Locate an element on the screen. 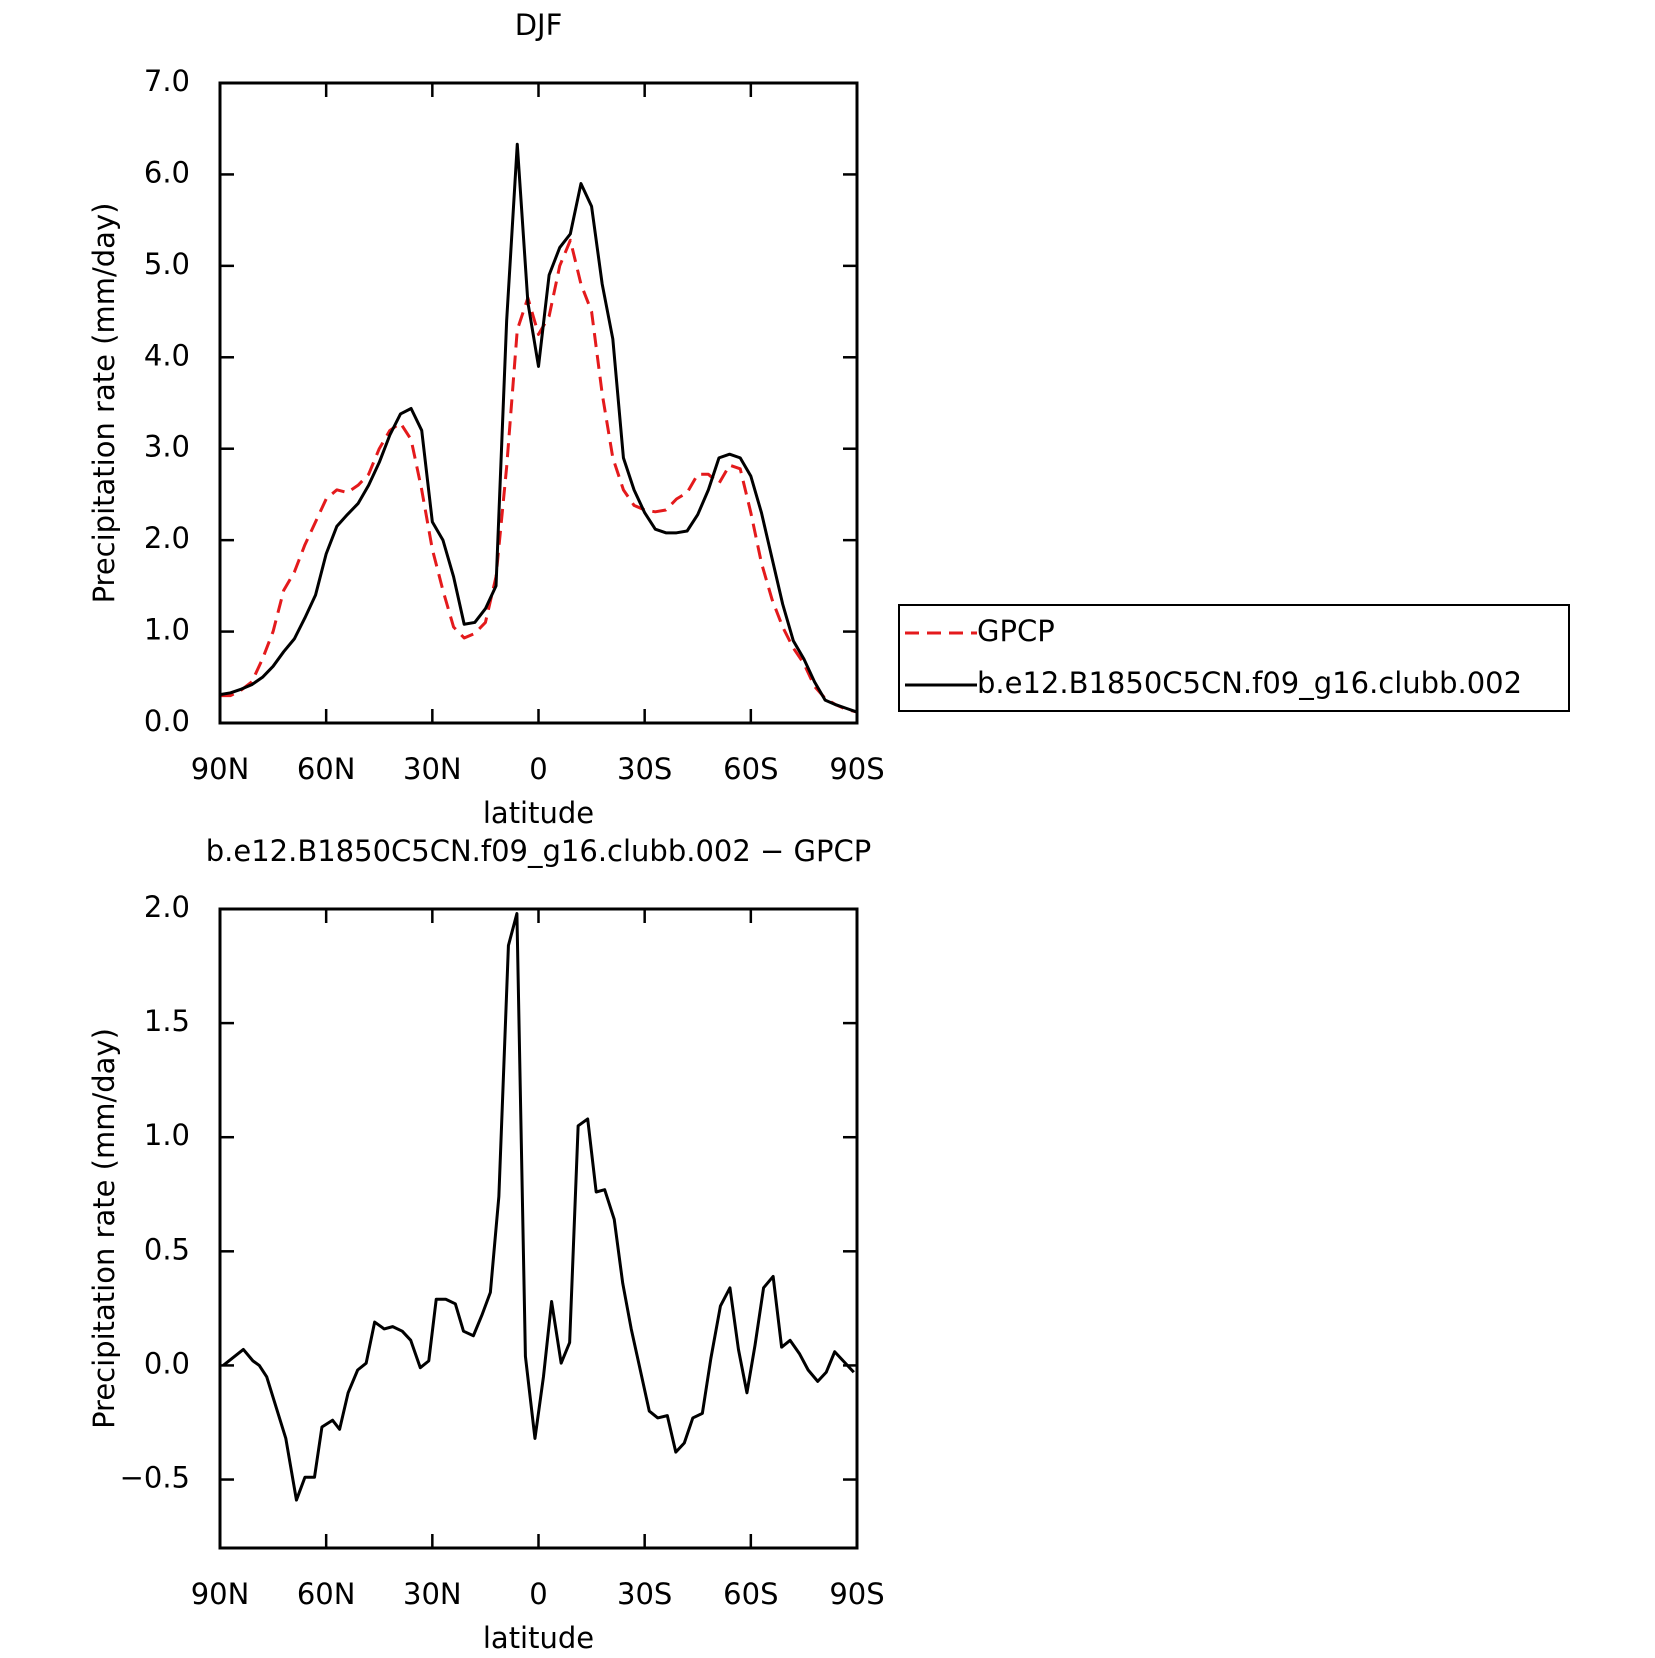 This screenshot has width=1655, height=1658. y-tick-label: 5.0 is located at coordinates (167, 264).